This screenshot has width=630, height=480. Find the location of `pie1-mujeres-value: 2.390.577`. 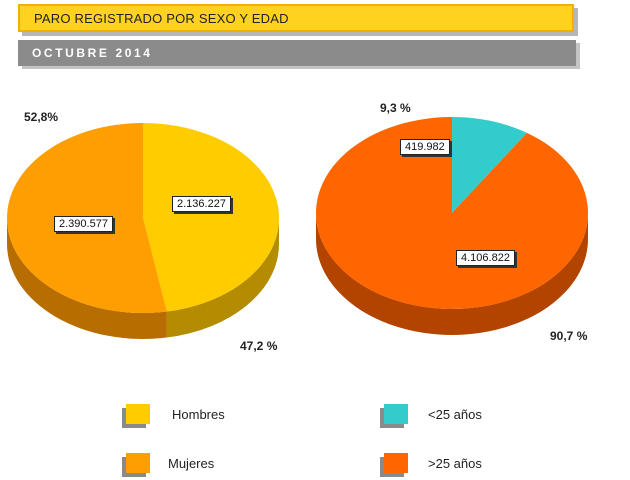

pie1-mujeres-value: 2.390.577 is located at coordinates (83, 224).